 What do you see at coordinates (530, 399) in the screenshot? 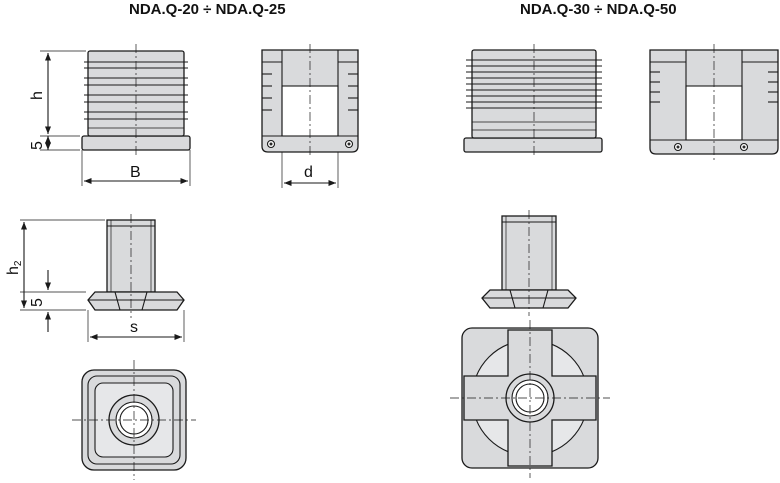
I see `bottom-view-large` at bounding box center [530, 399].